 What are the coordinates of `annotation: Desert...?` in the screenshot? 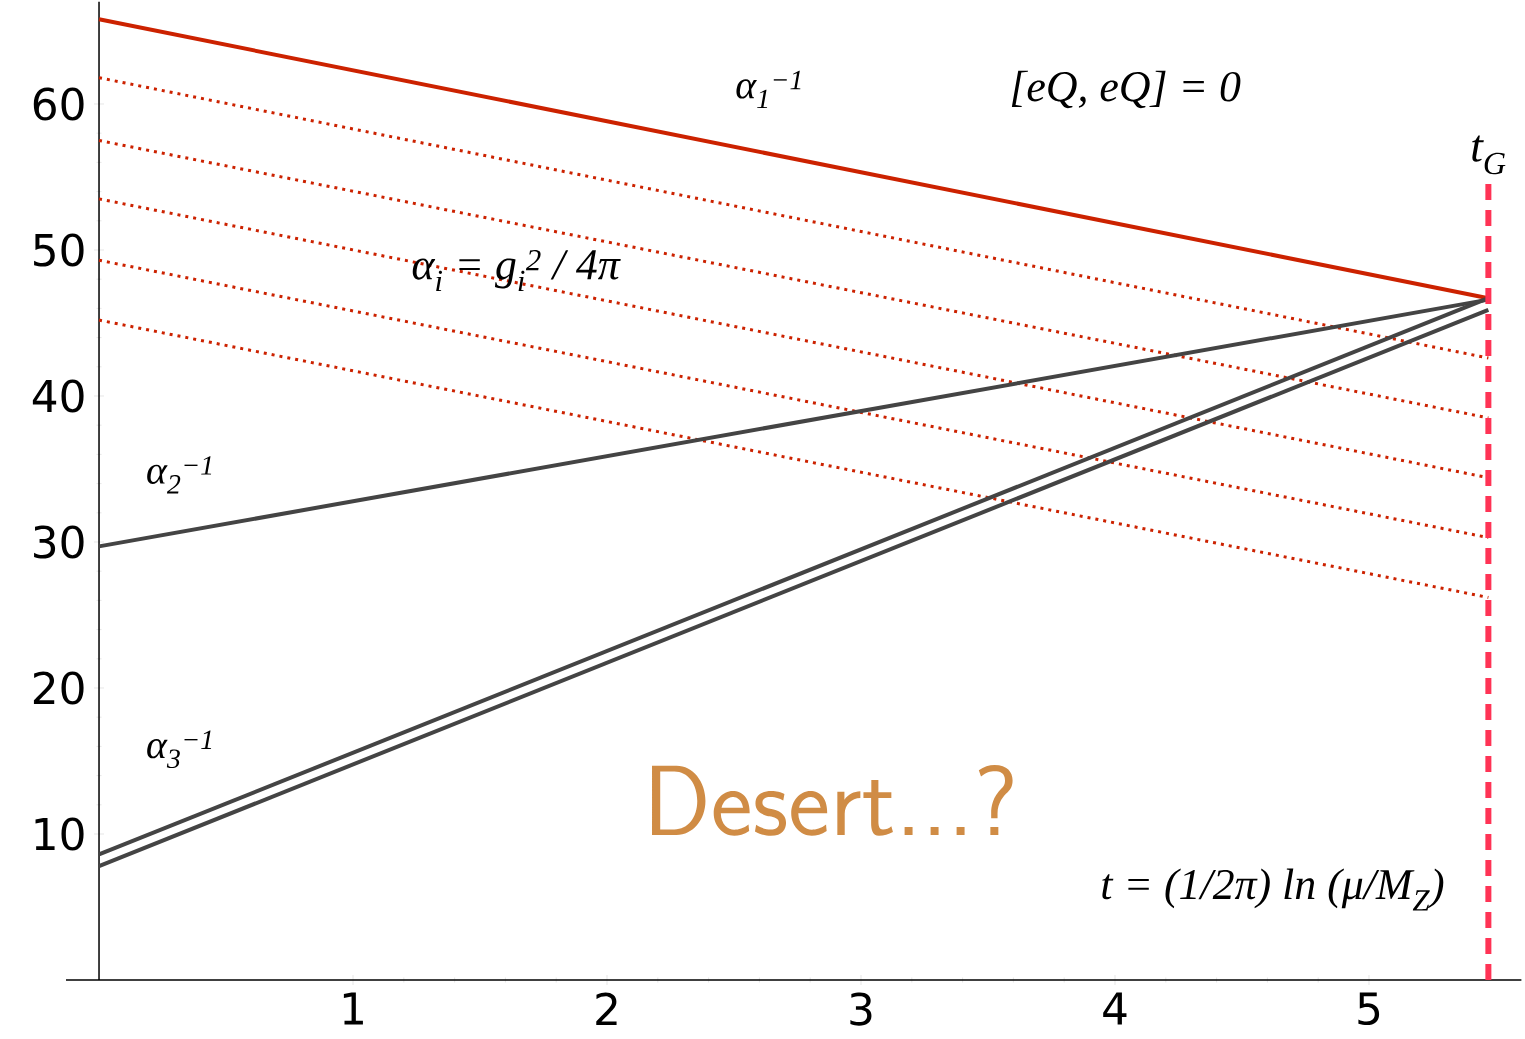 It's located at (832, 800).